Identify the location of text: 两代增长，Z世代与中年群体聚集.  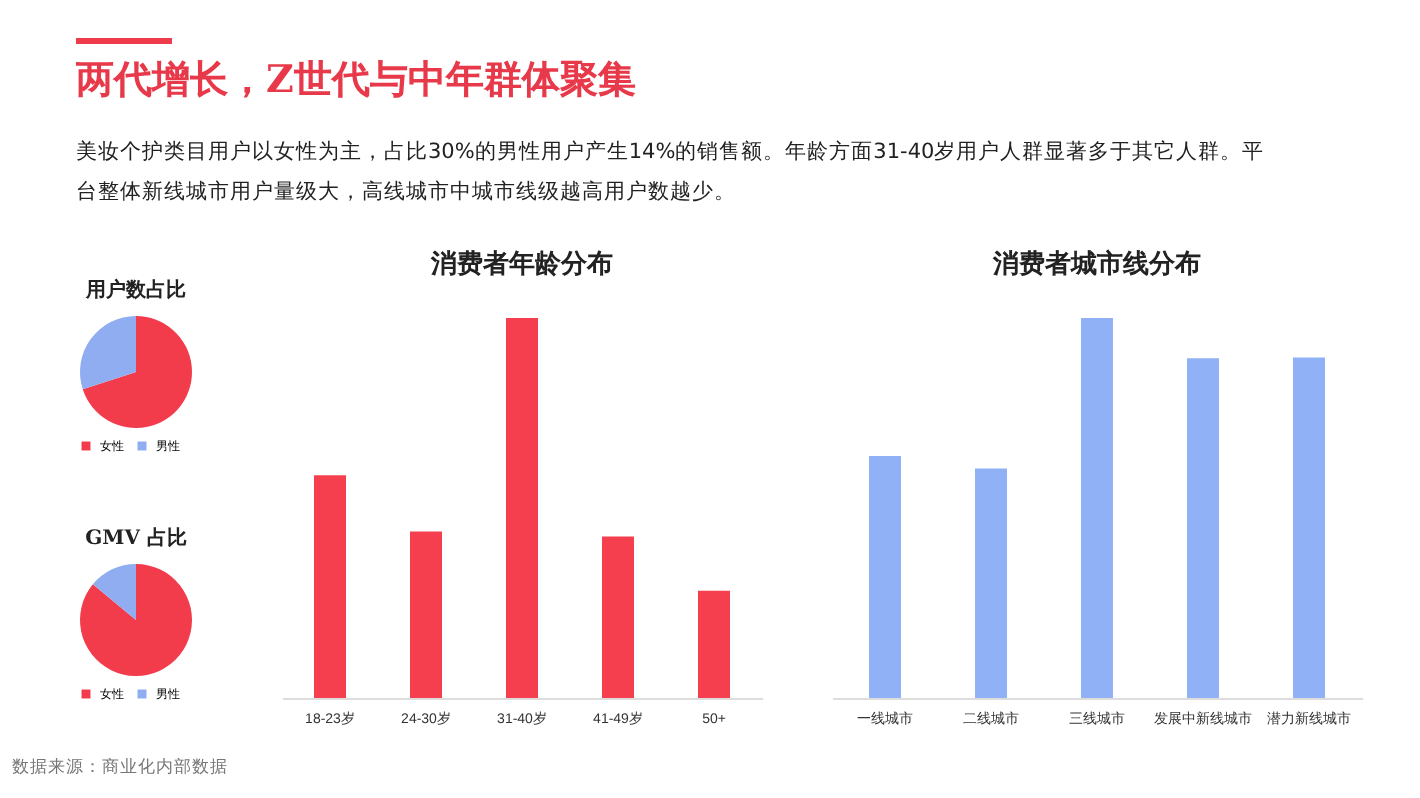
(356, 81).